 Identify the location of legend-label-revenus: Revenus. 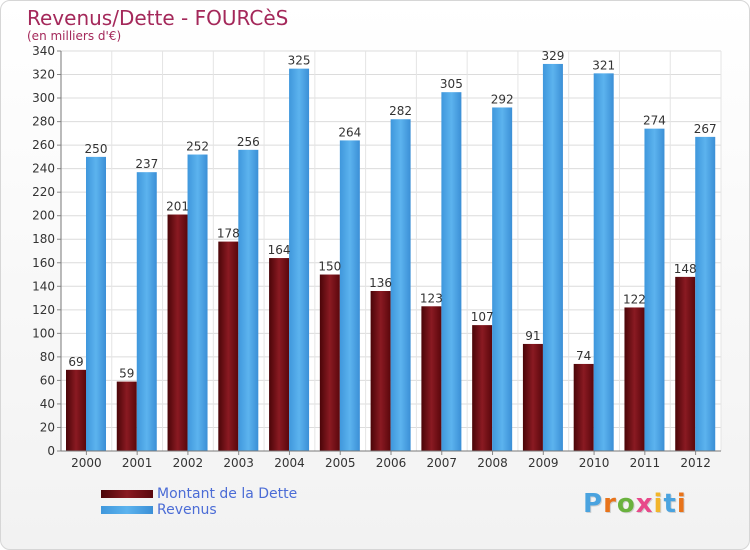
(187, 510).